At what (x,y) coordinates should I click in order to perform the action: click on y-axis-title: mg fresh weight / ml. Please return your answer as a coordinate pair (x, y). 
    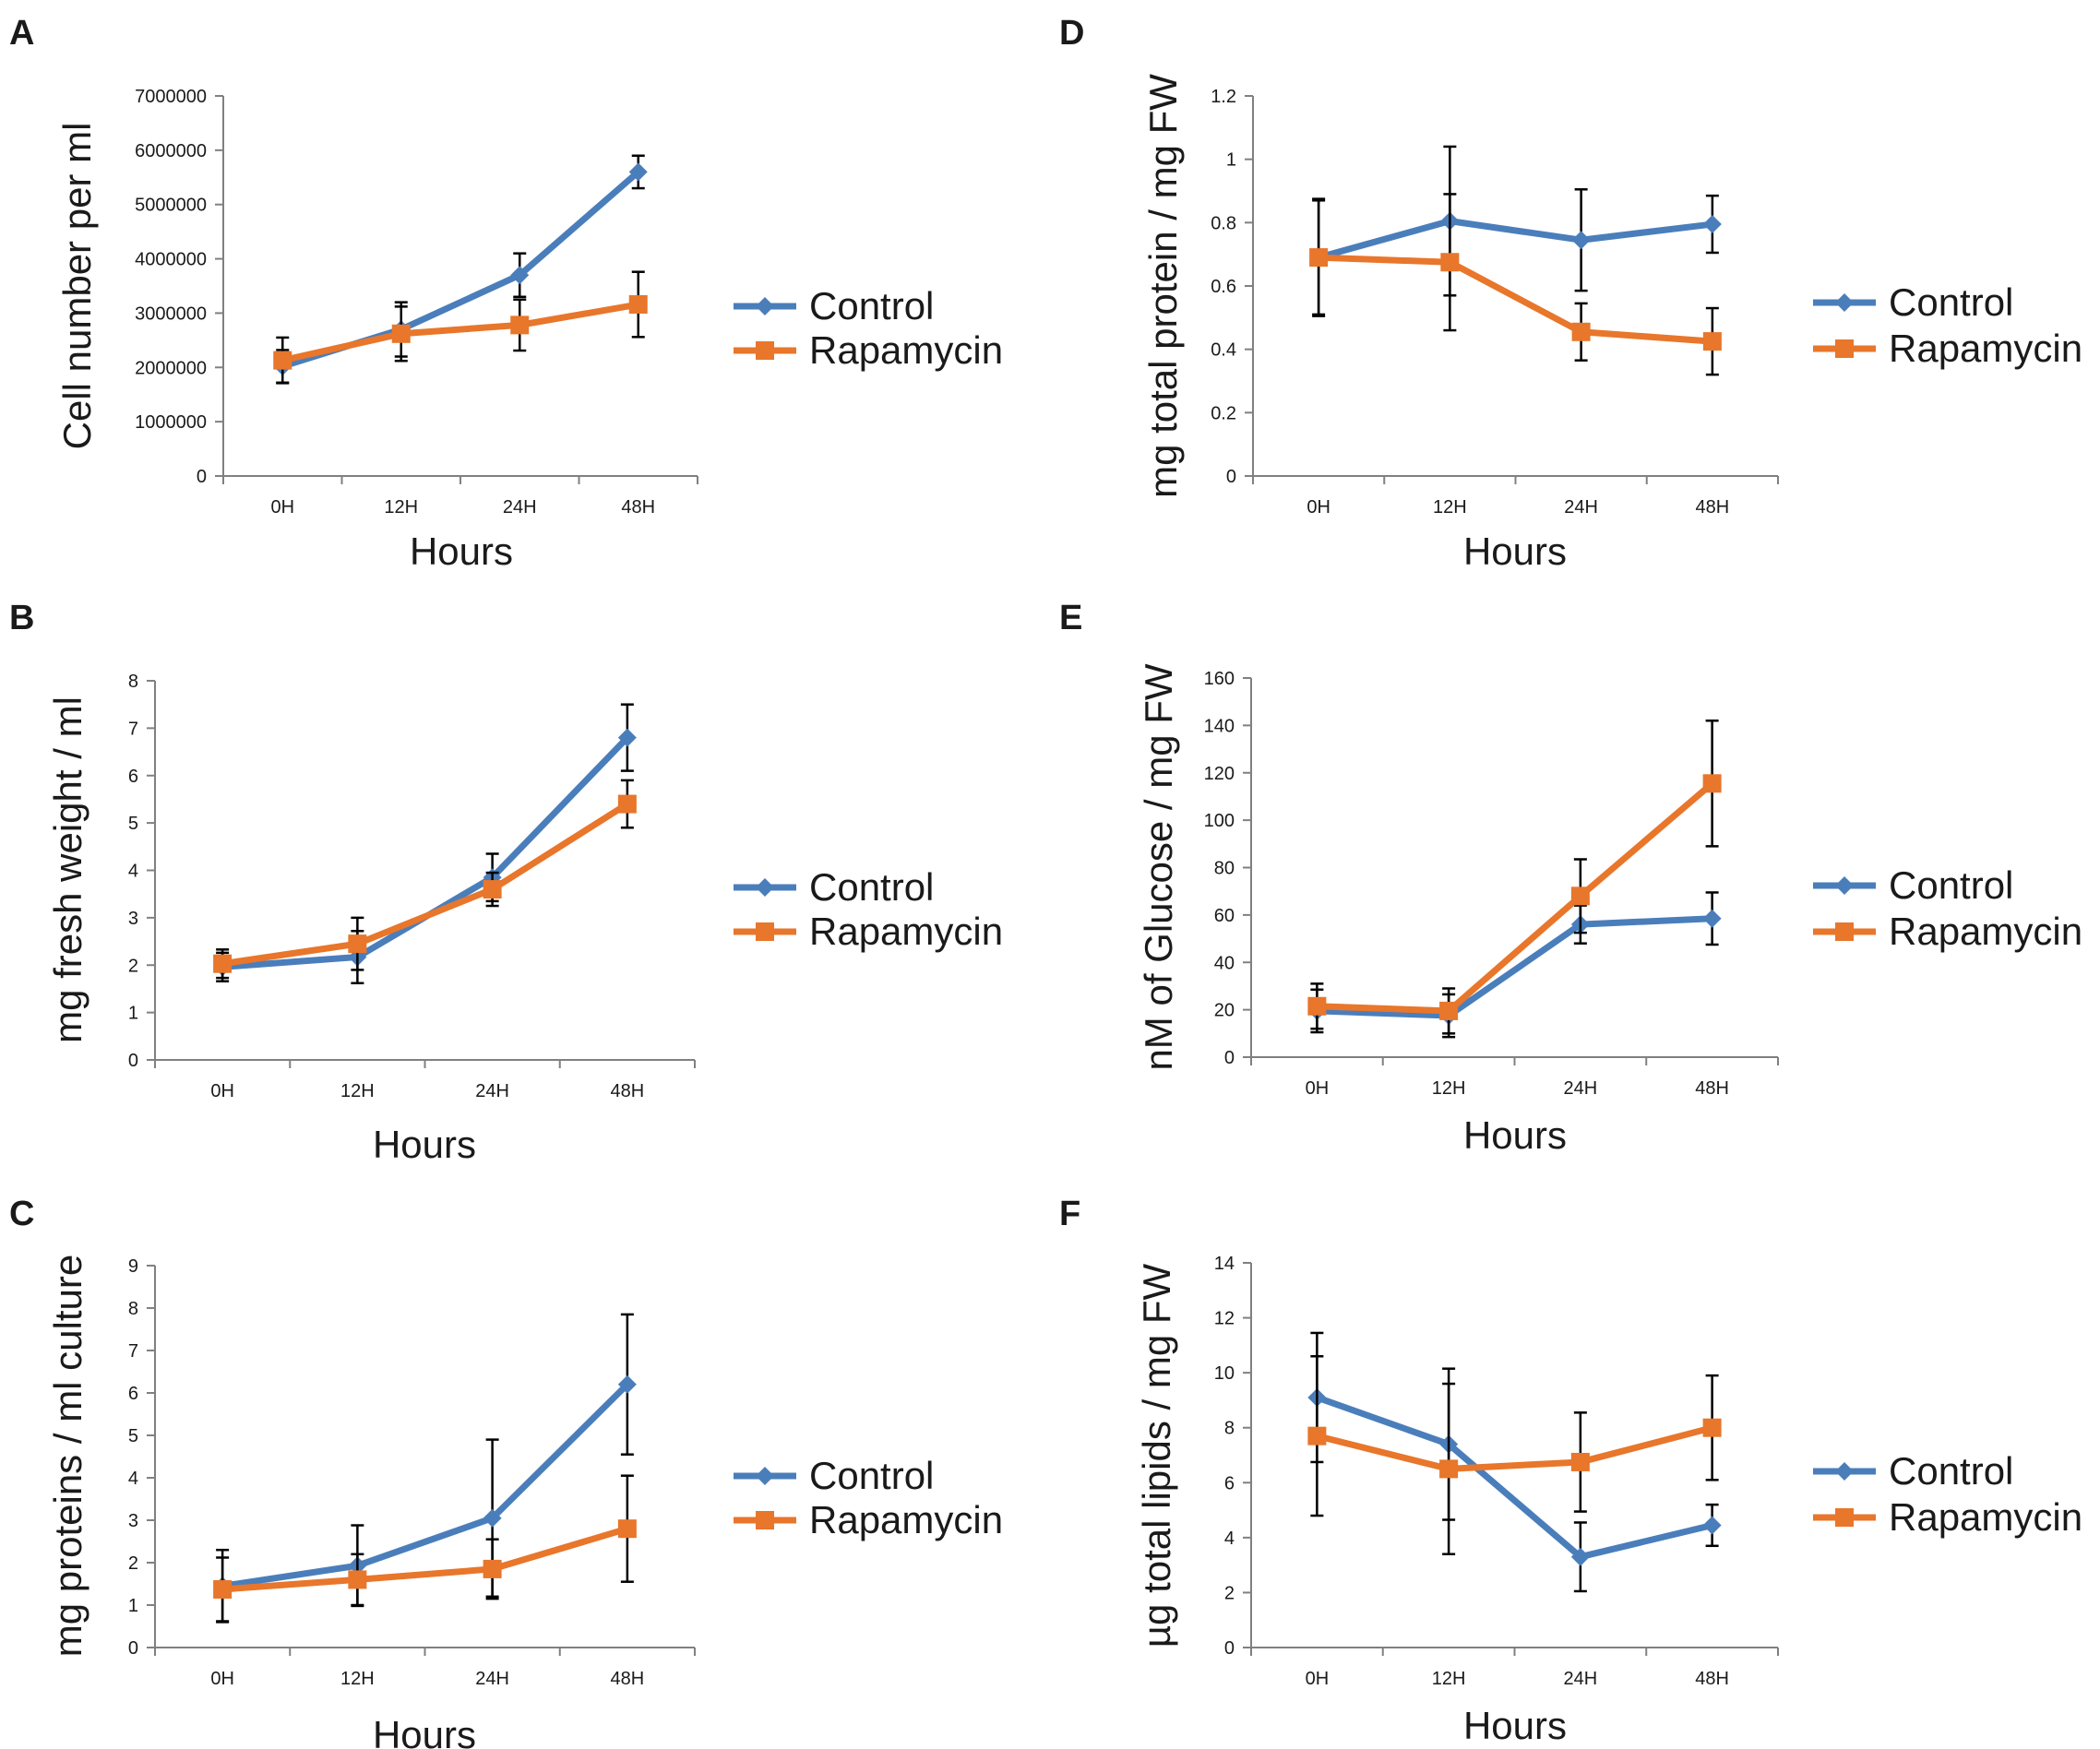
    Looking at the image, I should click on (67, 869).